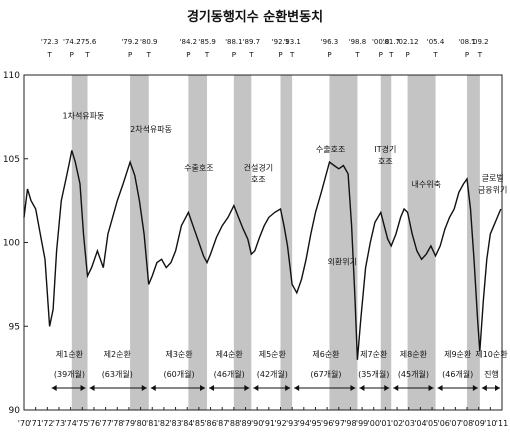 The image size is (510, 435). I want to click on annotation-label: 내수위축, so click(425, 184).